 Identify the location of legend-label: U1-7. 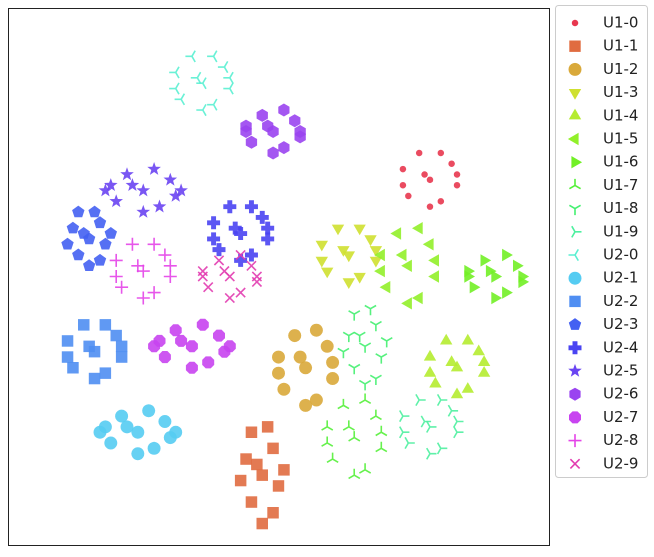
(620, 185).